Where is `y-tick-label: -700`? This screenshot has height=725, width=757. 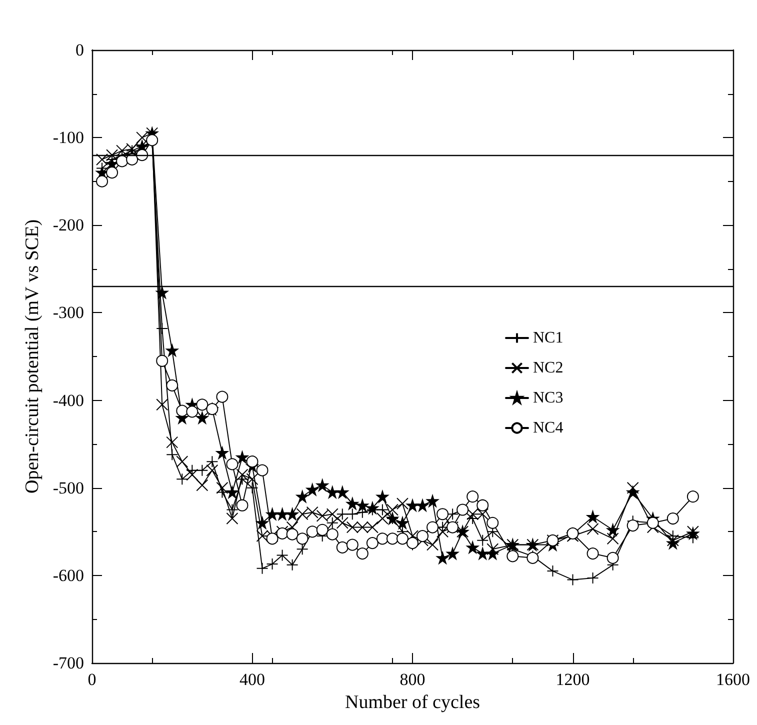 y-tick-label: -700 is located at coordinates (68, 663).